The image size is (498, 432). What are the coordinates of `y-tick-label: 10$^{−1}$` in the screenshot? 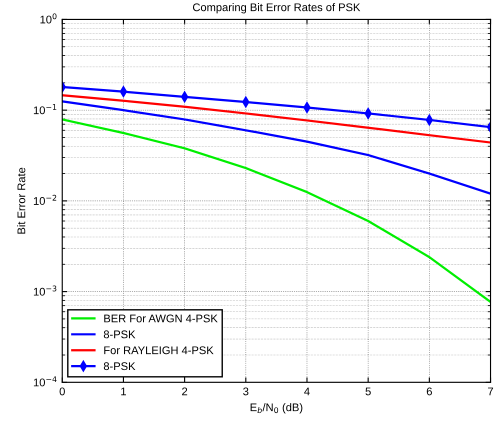 It's located at (45, 109).